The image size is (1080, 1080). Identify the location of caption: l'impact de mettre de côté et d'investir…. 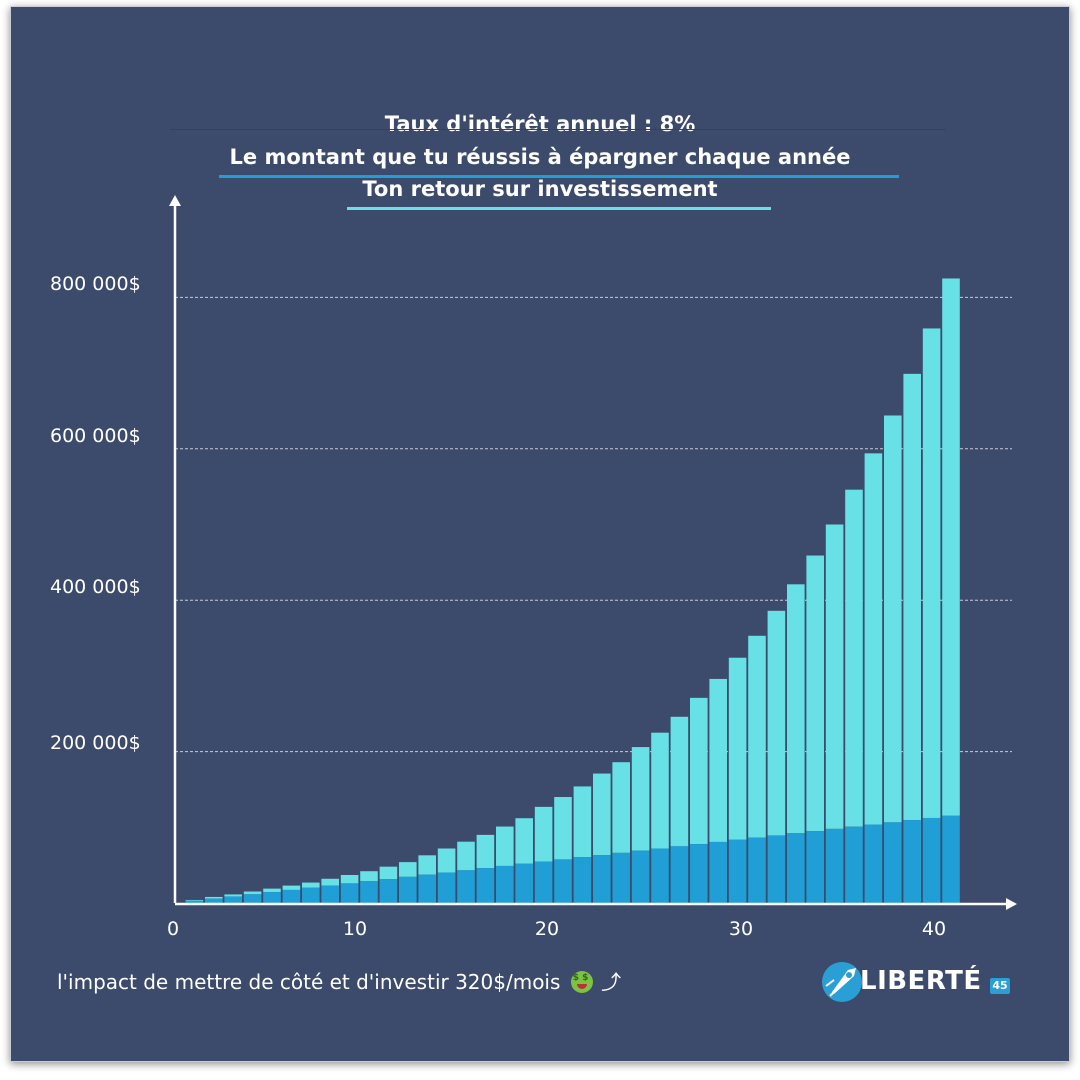
(339, 980).